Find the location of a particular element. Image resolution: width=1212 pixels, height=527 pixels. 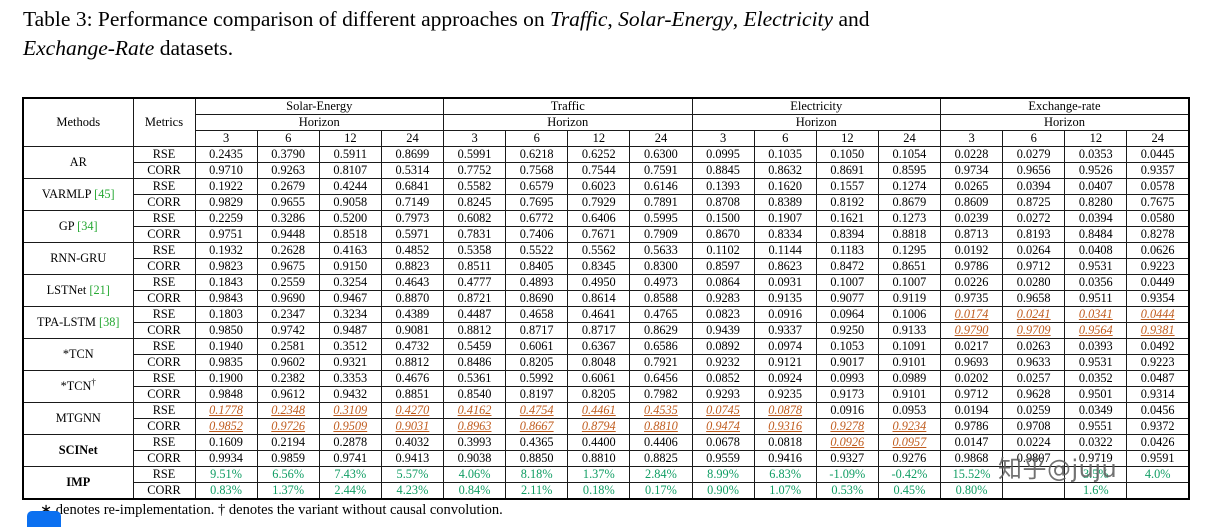

caption-segment: Electricity is located at coordinates (788, 19).